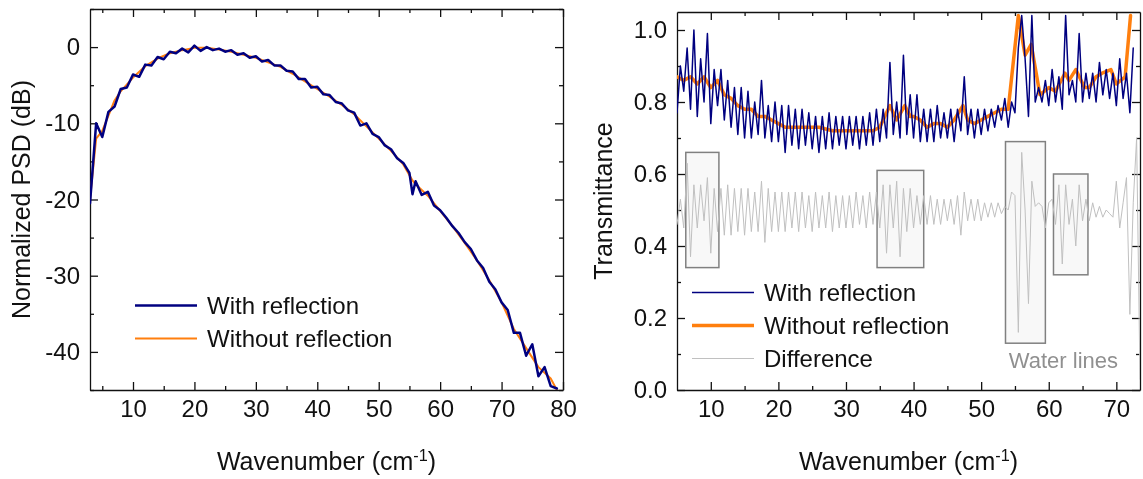  What do you see at coordinates (73, 47) in the screenshot?
I see `y-tick-label: 0` at bounding box center [73, 47].